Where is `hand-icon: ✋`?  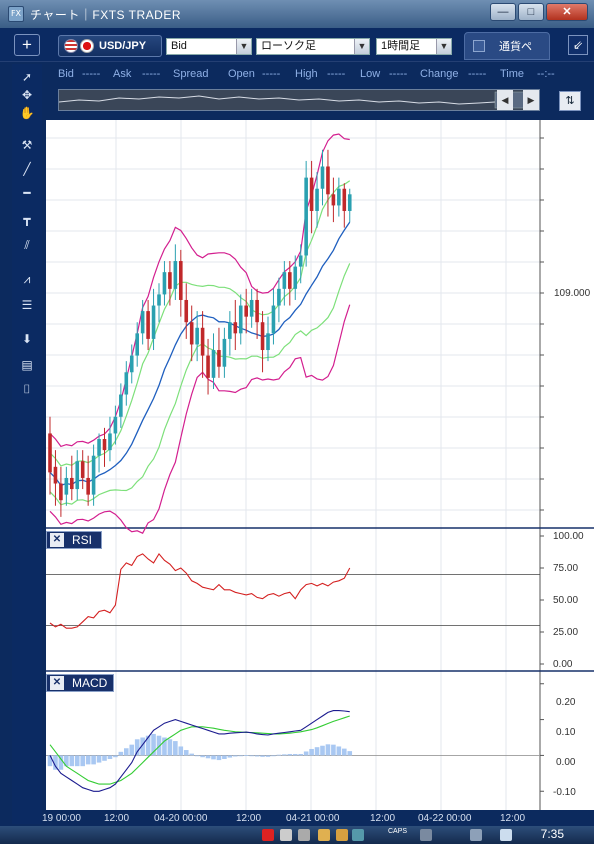
hand-icon: ✋ is located at coordinates (27, 113).